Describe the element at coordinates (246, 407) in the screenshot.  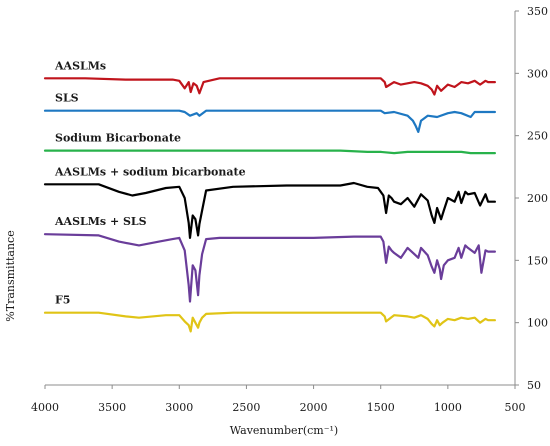
I see `x-tick-label: 2500` at that location.